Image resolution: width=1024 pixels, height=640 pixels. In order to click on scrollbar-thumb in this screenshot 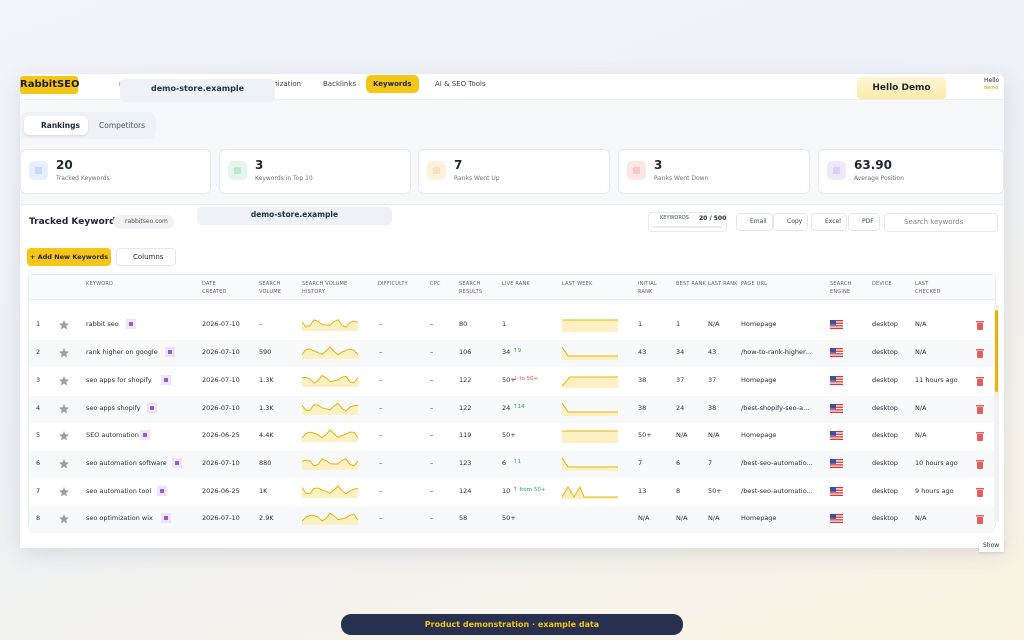, I will do `click(996, 351)`.